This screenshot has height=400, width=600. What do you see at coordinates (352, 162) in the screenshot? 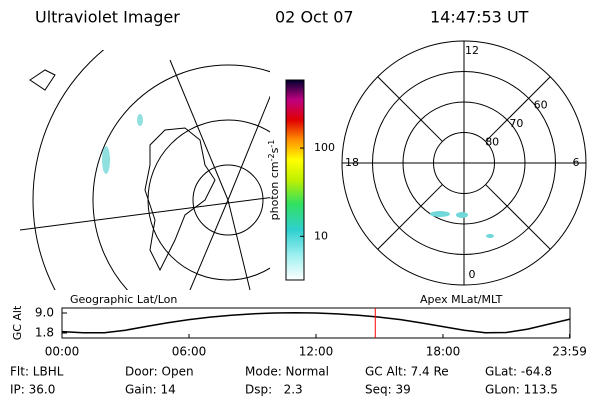
I see `mlt-label: 18` at bounding box center [352, 162].